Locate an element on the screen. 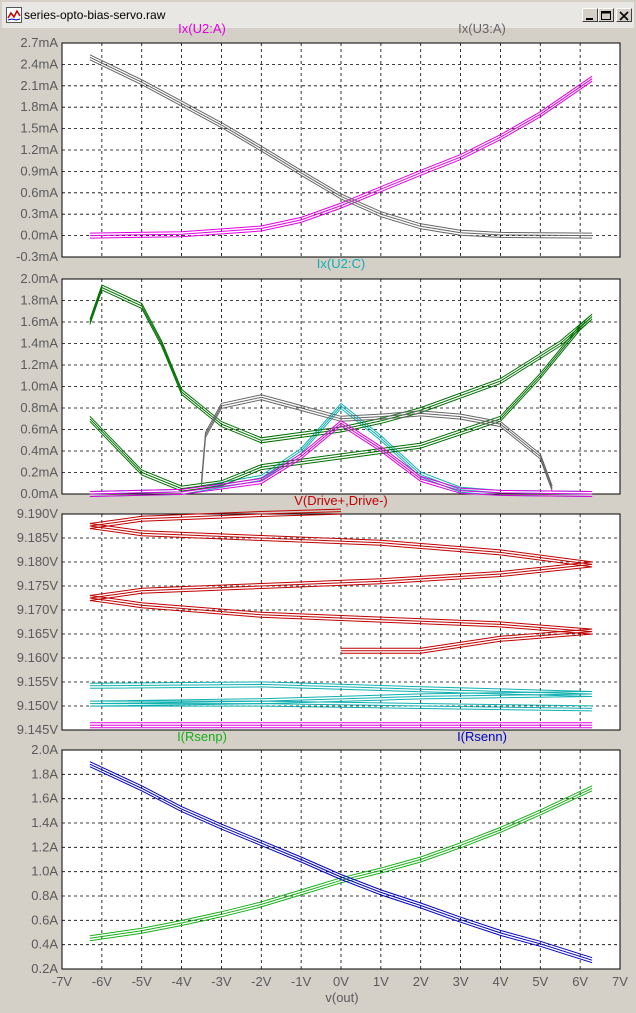 The width and height of the screenshot is (636, 1013). trace-legend-label: Ix(U3:A) is located at coordinates (482, 28).